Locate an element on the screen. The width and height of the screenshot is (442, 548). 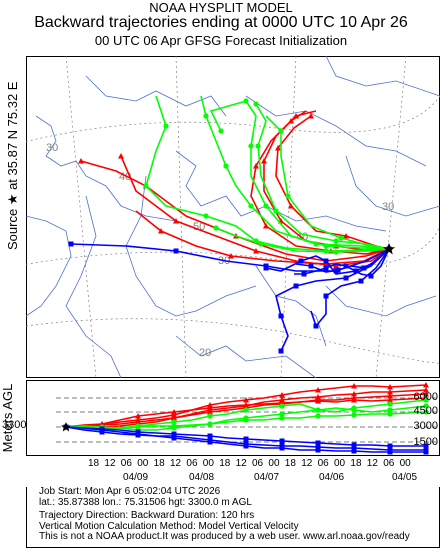
tick-label: 1500 is located at coordinates (425, 442).